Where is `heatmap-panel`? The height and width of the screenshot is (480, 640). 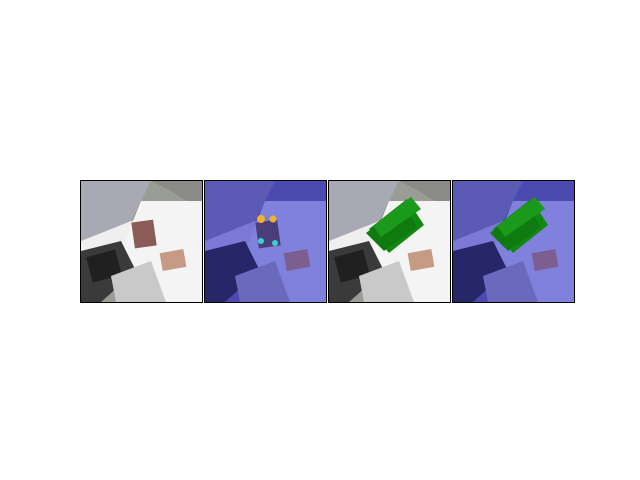 heatmap-panel is located at coordinates (265, 241).